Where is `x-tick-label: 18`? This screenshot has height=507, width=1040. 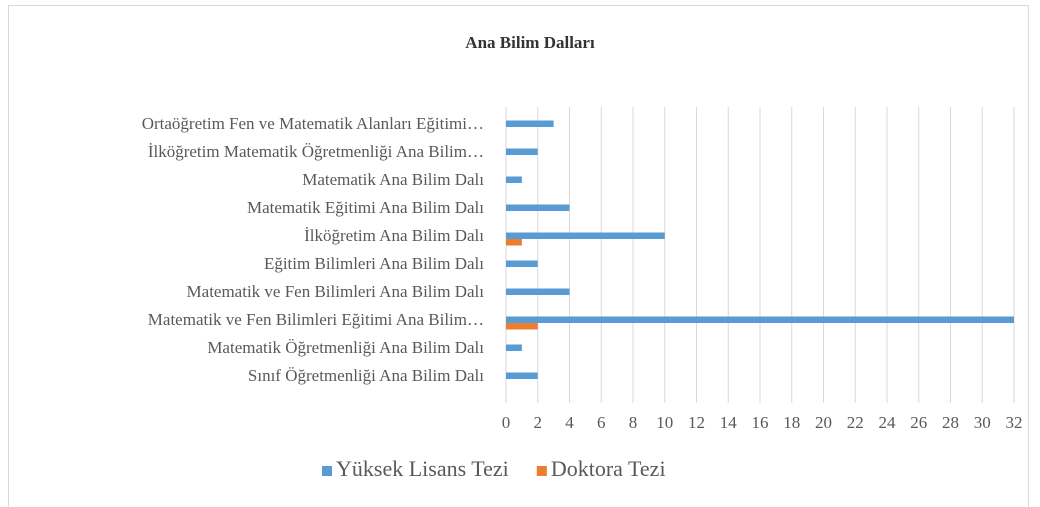 x-tick-label: 18 is located at coordinates (791, 422).